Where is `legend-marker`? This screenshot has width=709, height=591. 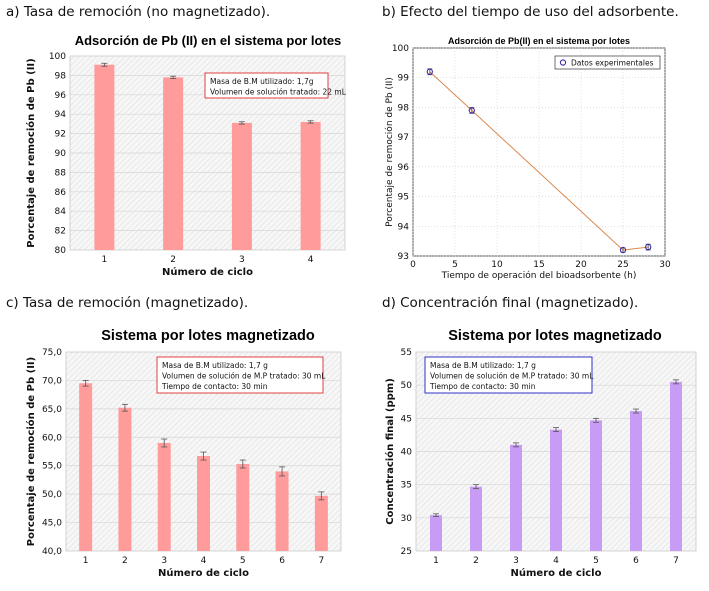 legend-marker is located at coordinates (563, 62).